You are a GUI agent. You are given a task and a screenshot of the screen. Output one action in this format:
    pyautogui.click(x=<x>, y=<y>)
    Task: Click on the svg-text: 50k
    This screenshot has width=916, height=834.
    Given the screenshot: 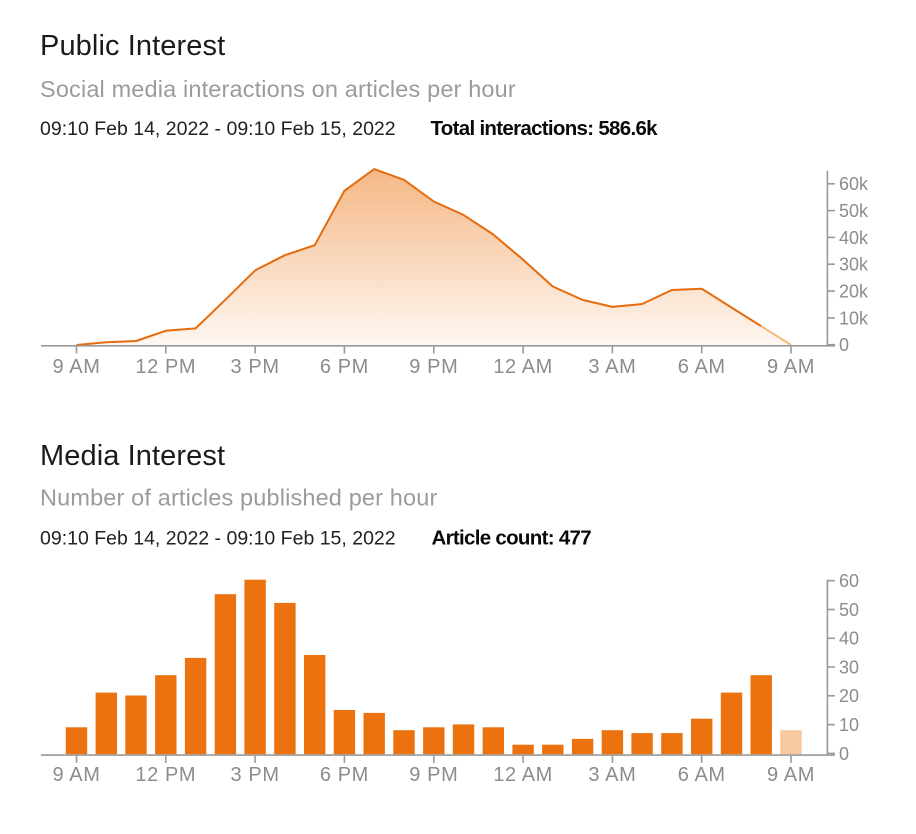 What is the action you would take?
    pyautogui.click(x=854, y=211)
    